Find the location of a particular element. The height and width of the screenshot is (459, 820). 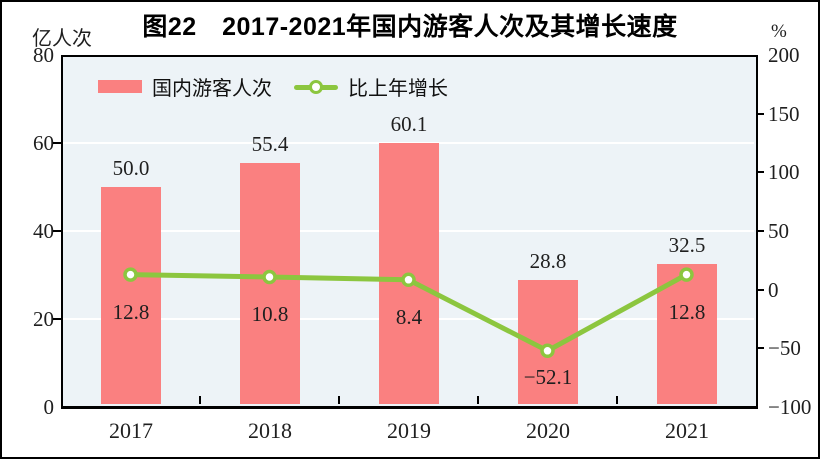

legend-line-marker-icon is located at coordinates (316, 86).